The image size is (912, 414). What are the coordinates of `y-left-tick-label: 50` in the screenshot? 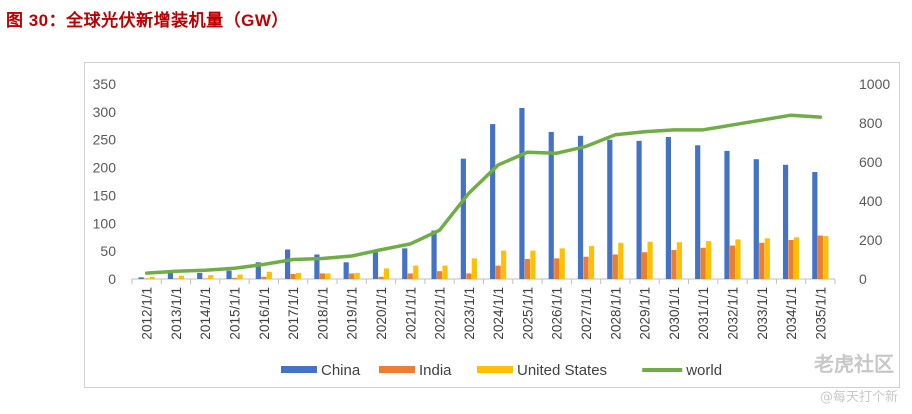 It's located at (108, 251).